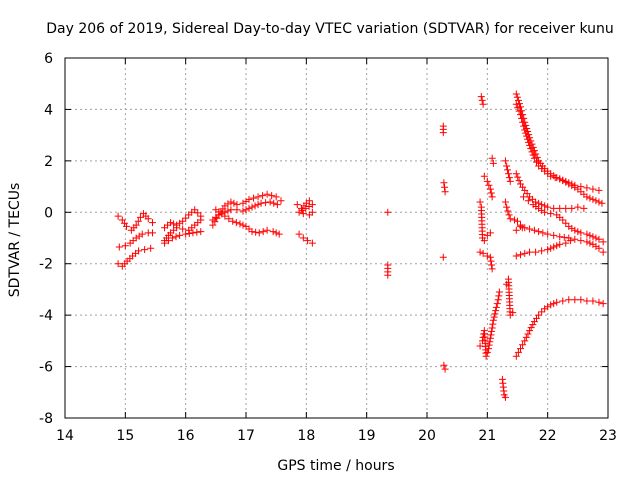 This screenshot has width=640, height=480. What do you see at coordinates (186, 436) in the screenshot?
I see `x-tick-label: 16` at bounding box center [186, 436].